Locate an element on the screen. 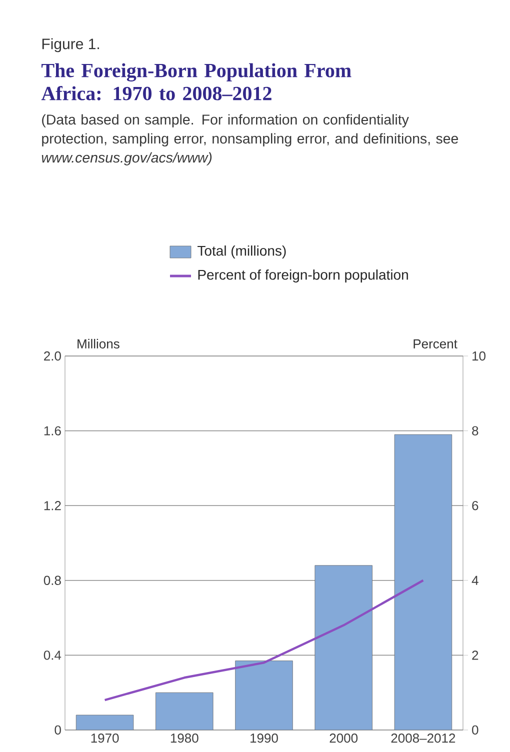 The width and height of the screenshot is (510, 752). y2-tick-label: 0 is located at coordinates (475, 730).